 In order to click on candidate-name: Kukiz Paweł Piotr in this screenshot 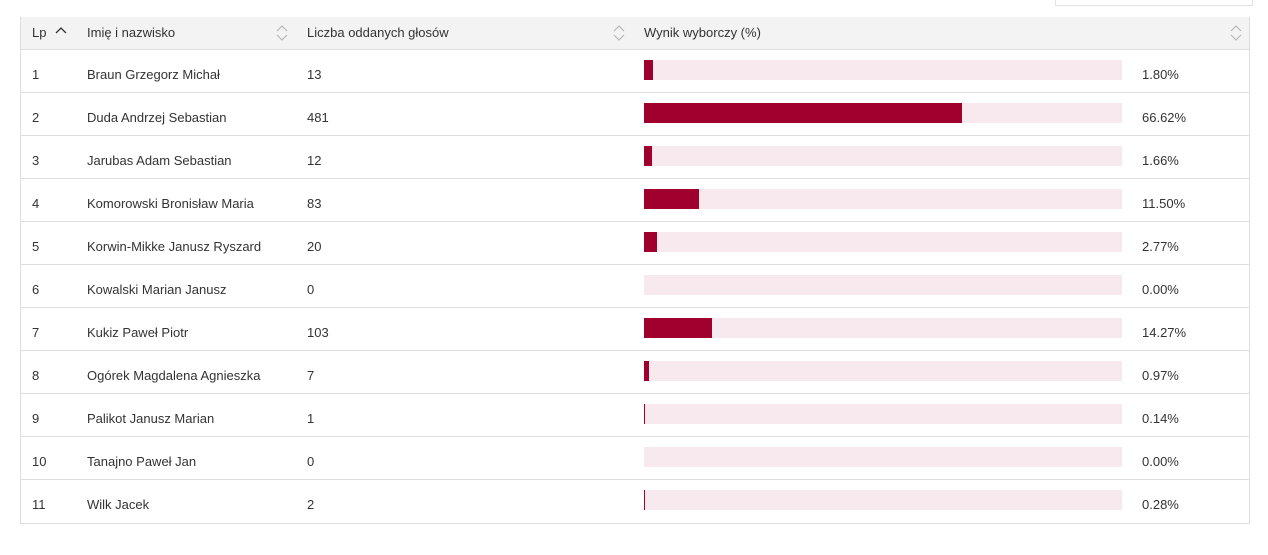, I will do `click(138, 332)`.